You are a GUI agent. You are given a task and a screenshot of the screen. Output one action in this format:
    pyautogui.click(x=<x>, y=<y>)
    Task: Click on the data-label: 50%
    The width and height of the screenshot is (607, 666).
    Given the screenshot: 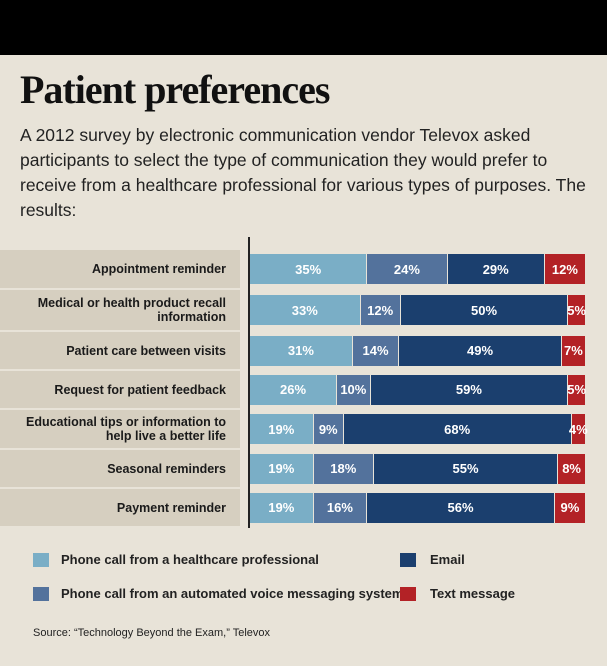 What is the action you would take?
    pyautogui.click(x=484, y=310)
    